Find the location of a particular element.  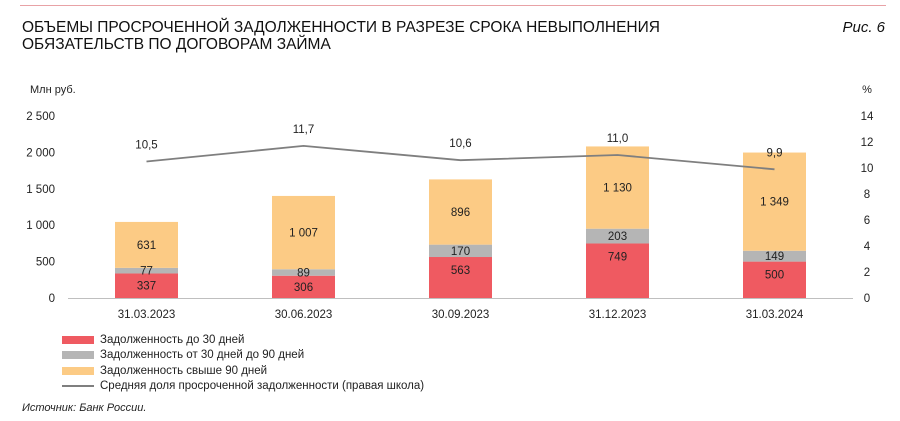

bar-data-label: 89 is located at coordinates (303, 273).